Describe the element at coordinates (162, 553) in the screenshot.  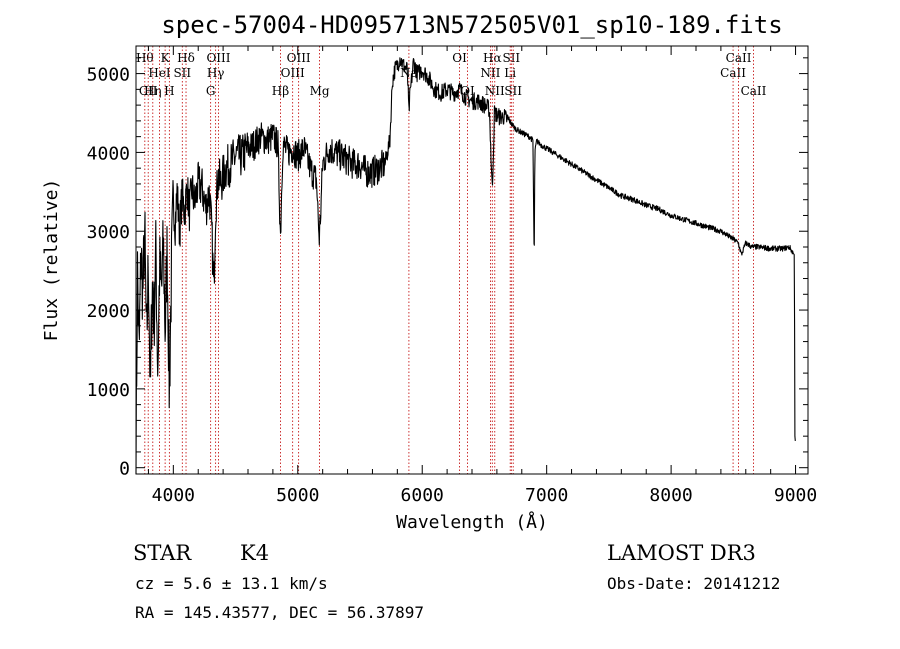
I see `object-class: STAR` at that location.